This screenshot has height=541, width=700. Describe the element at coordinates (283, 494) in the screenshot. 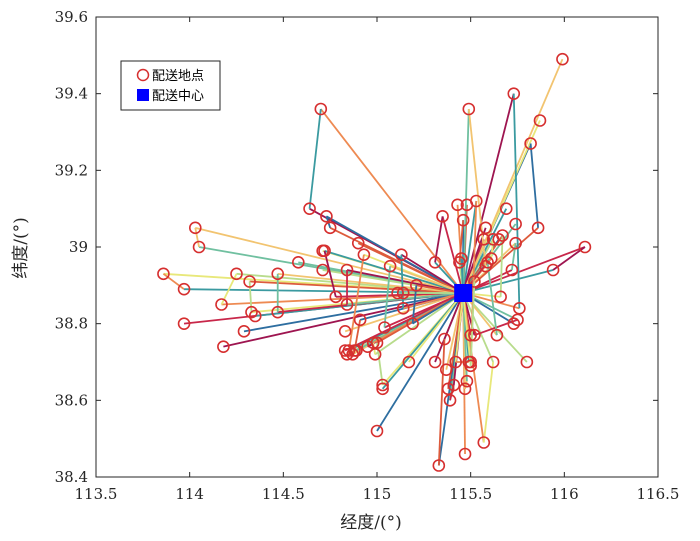

I see `x-tick-label: 114.5` at that location.